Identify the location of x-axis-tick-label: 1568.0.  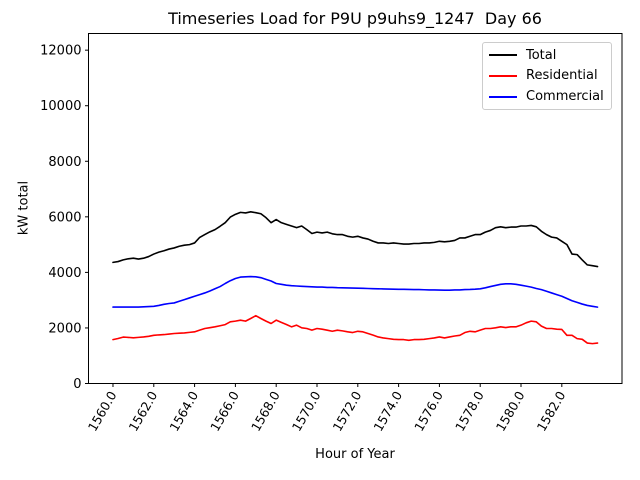
(265, 410).